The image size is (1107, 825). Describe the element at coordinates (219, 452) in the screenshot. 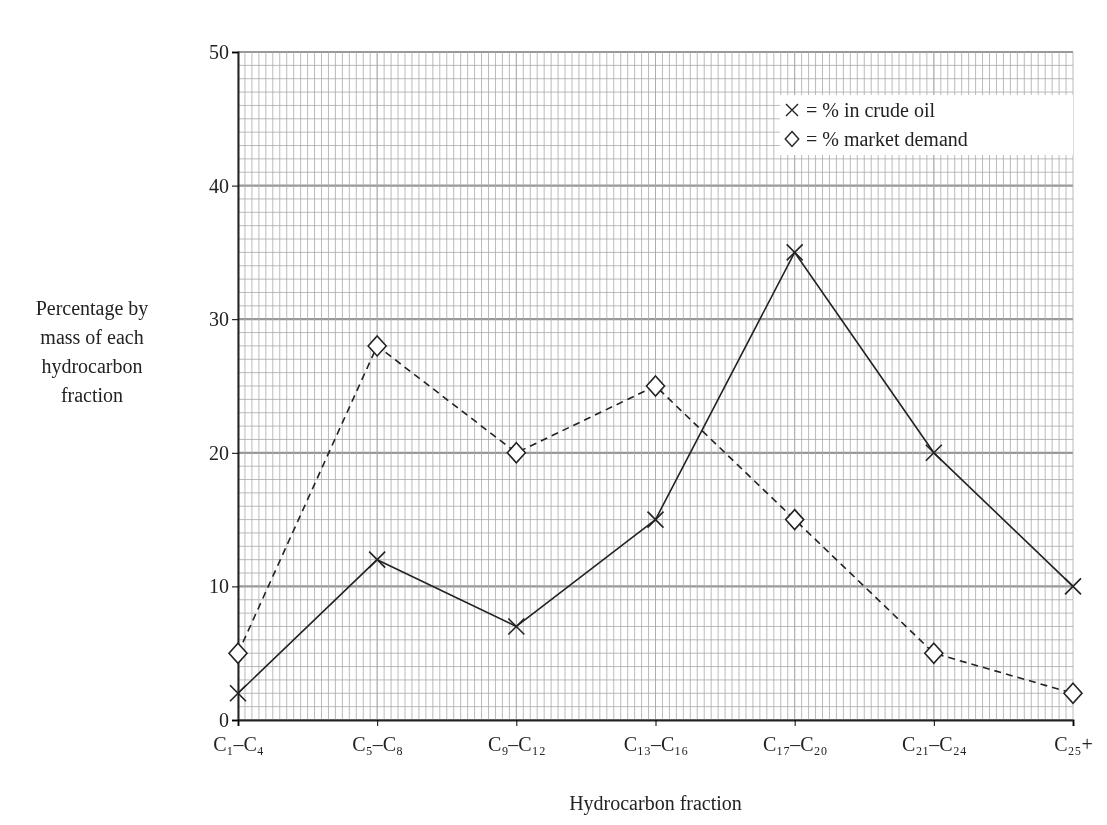

I see `y-tick-label: 20` at that location.